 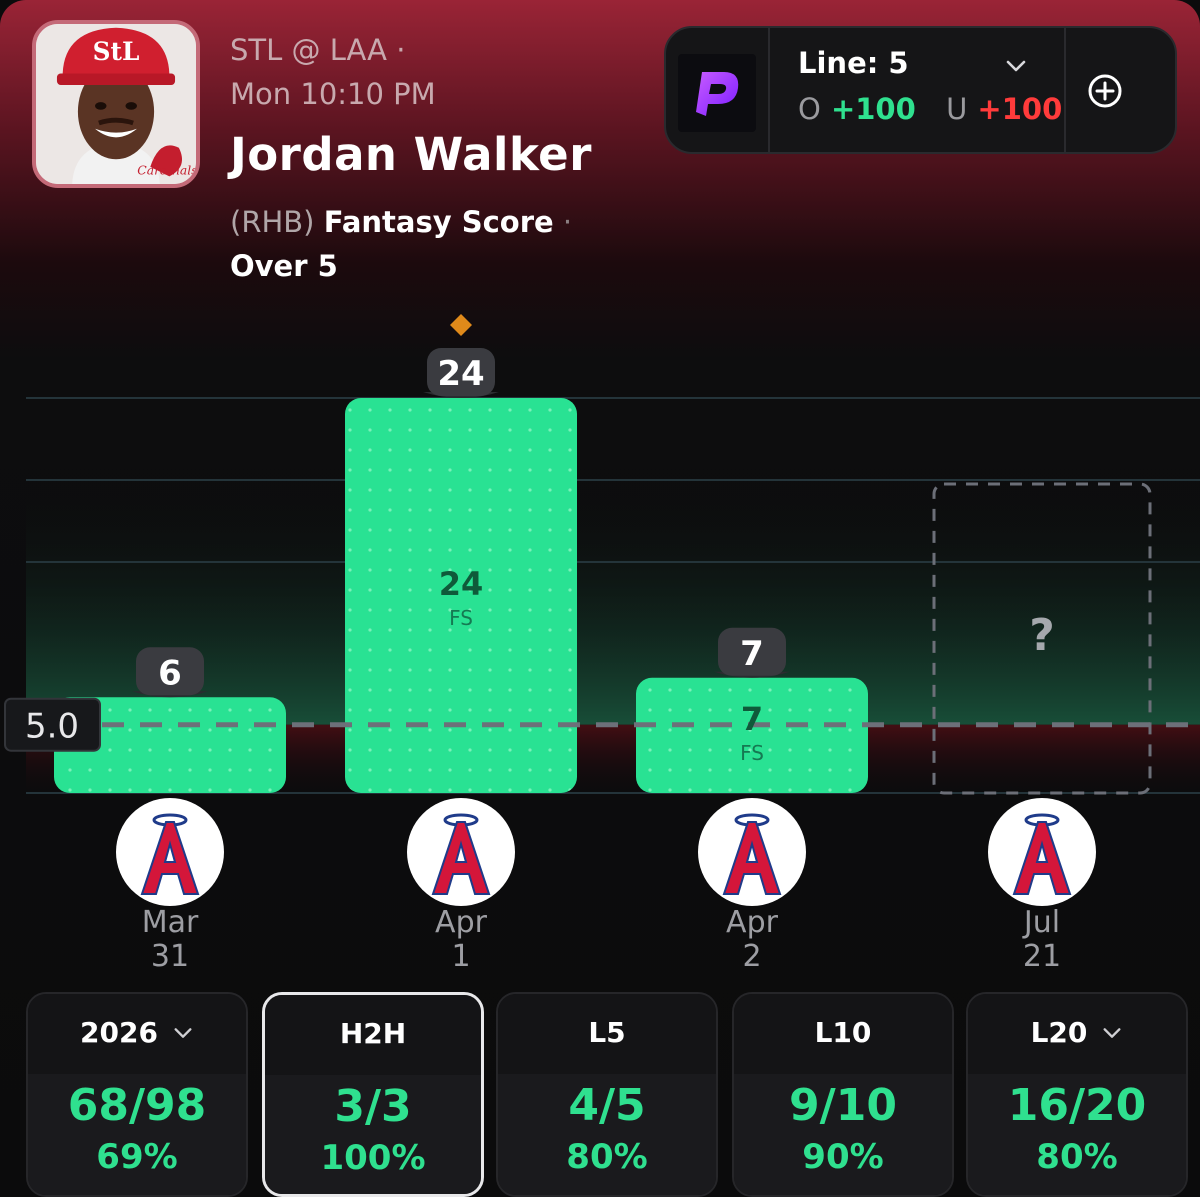 I want to click on tile-hit-fraction: 68/98, so click(x=137, y=1105).